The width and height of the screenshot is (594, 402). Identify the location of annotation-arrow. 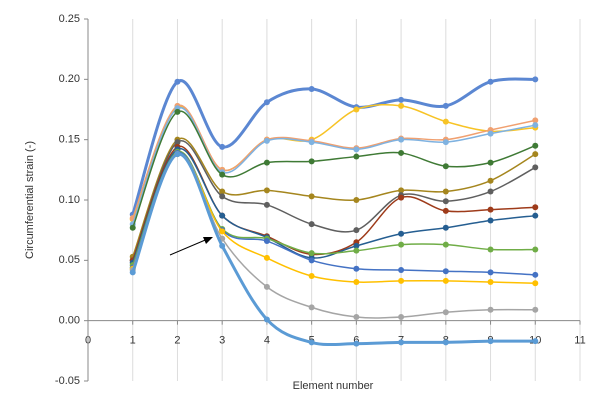
(190, 246).